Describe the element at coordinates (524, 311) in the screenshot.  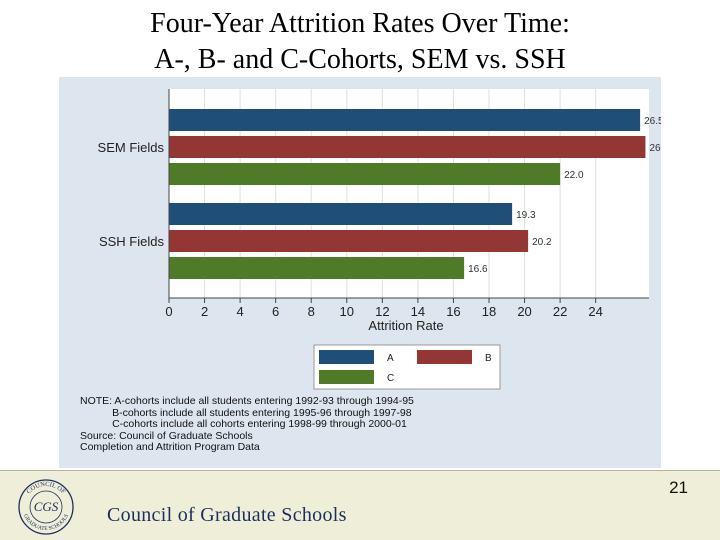
I see `x-tick-label: 20` at that location.